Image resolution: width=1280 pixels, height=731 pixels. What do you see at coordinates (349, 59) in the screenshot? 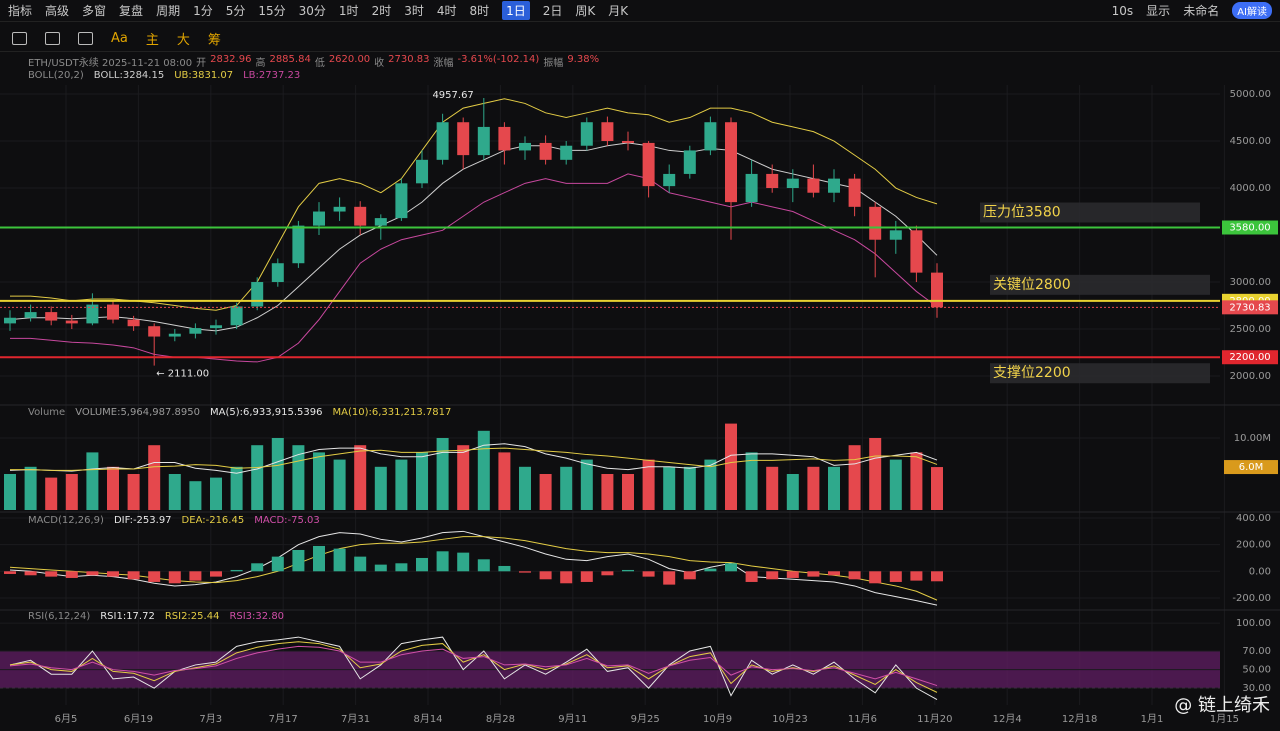
I see `quote-value: 2620.00` at bounding box center [349, 59].